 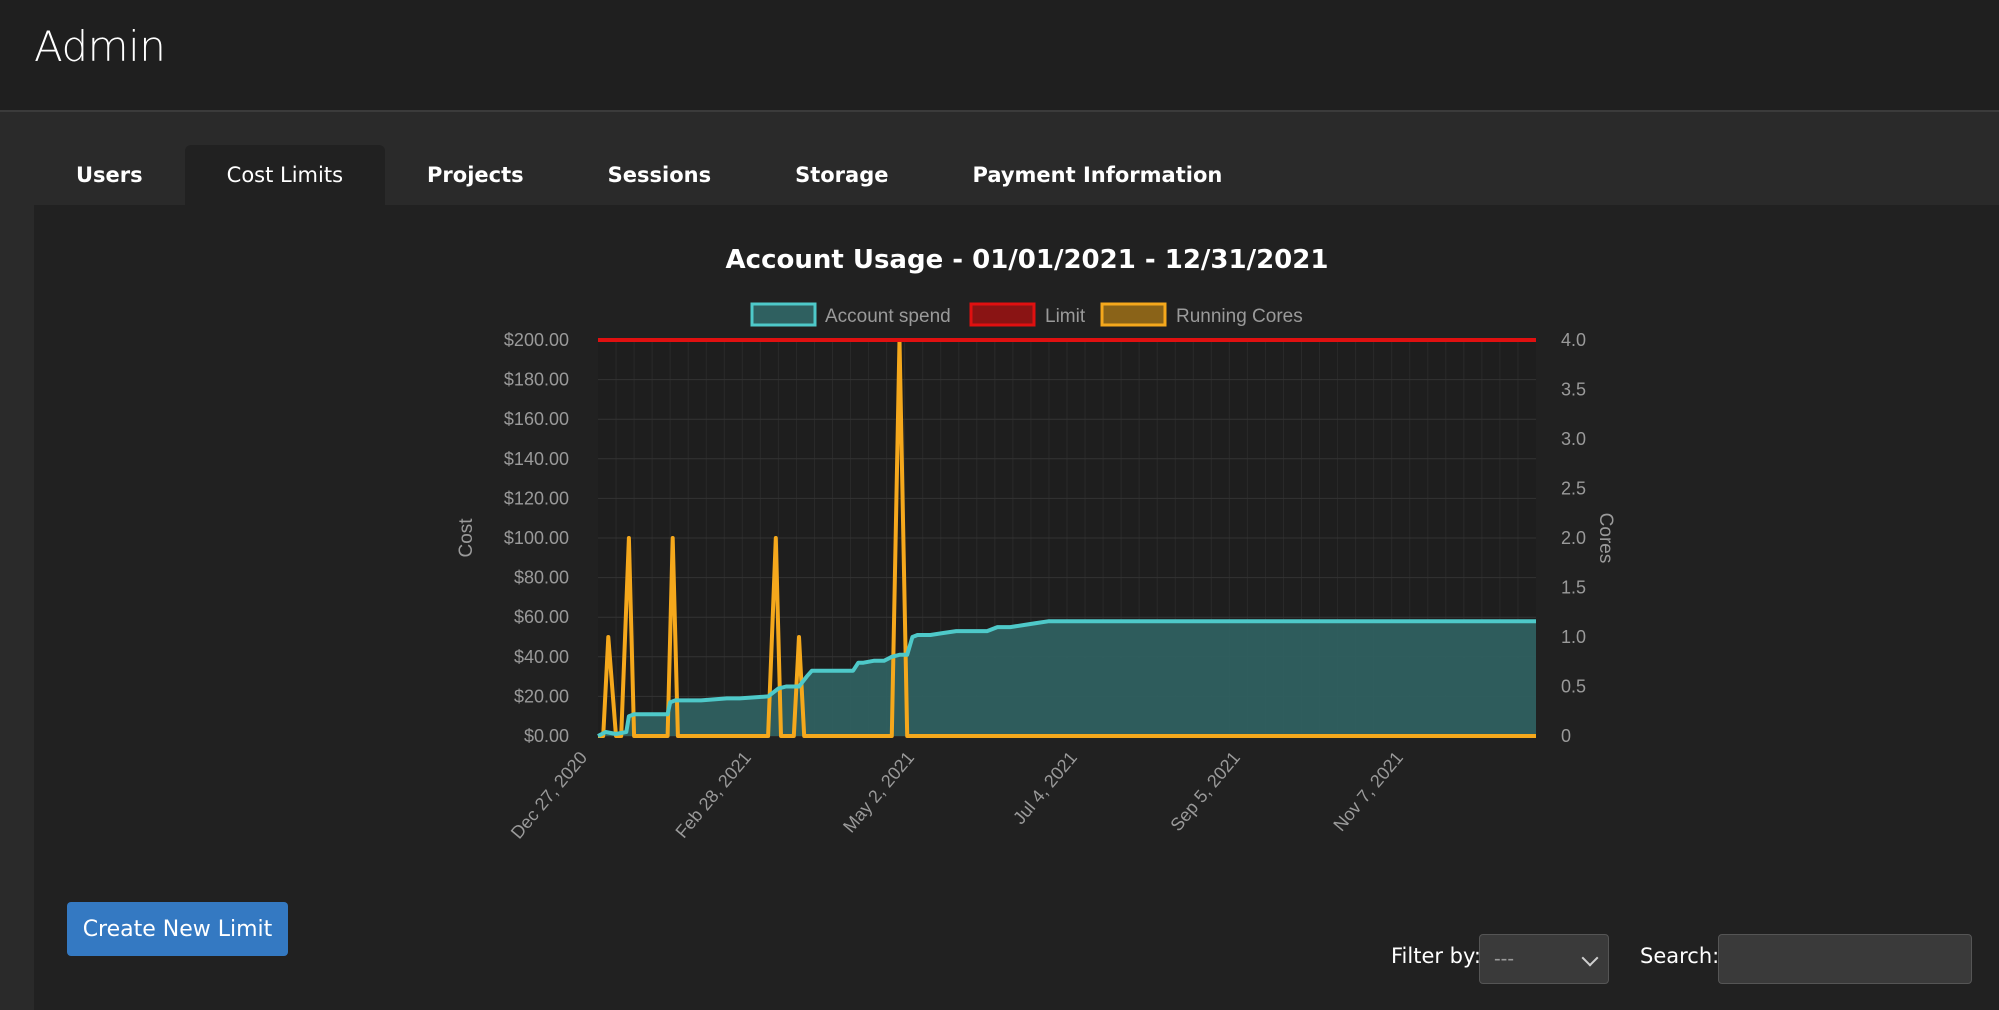 I want to click on tab-cost-limits: Cost Limits, so click(x=285, y=175).